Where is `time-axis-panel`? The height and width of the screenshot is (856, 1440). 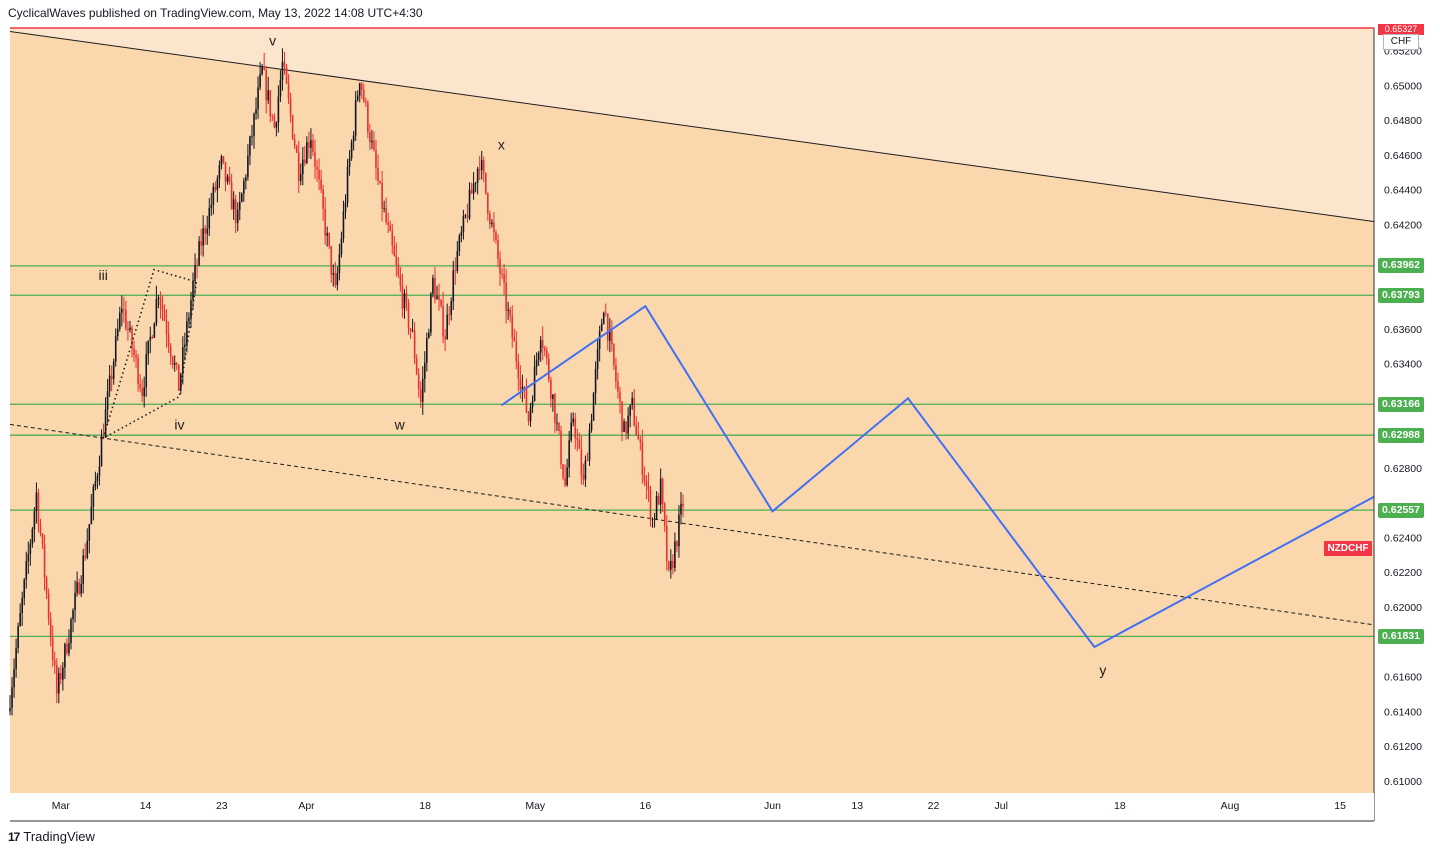
time-axis-panel is located at coordinates (692, 807).